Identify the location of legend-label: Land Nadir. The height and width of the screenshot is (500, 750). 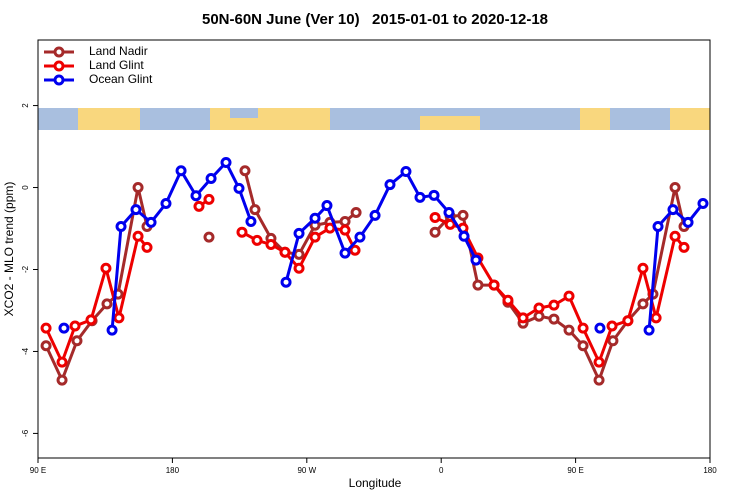
(118, 51).